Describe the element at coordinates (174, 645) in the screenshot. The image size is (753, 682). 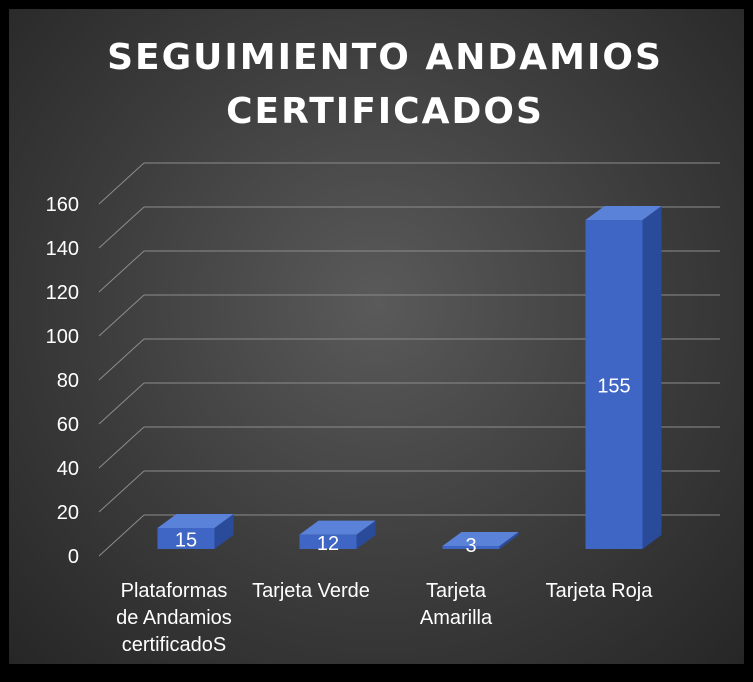
I see `x-category-label-line: certificadoS` at that location.